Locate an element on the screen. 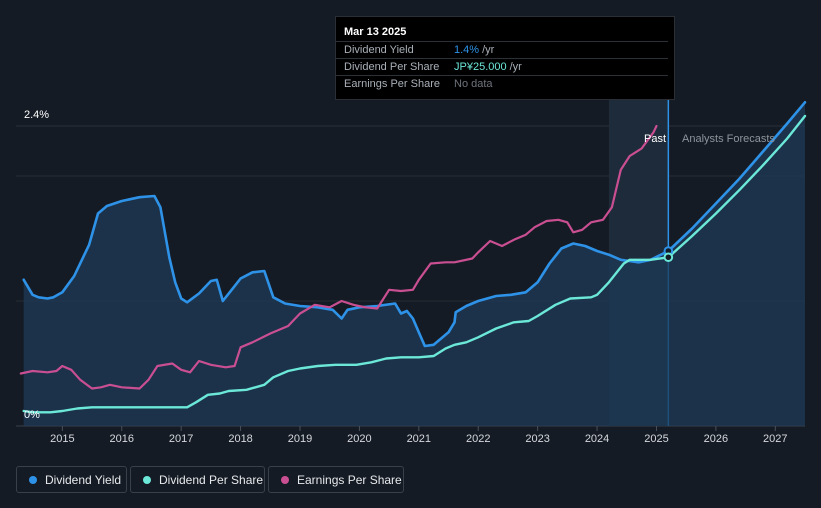  y-tick-label-bottom: 0% is located at coordinates (32, 415).